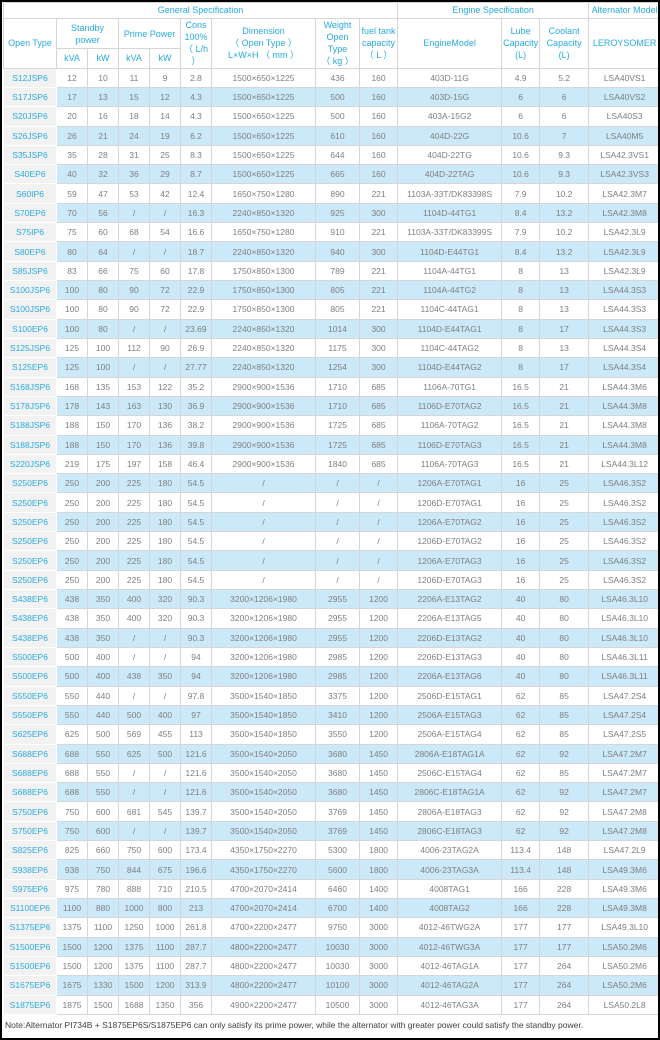 The width and height of the screenshot is (660, 1040). I want to click on model-link-cell: S975EP6, so click(30, 889).